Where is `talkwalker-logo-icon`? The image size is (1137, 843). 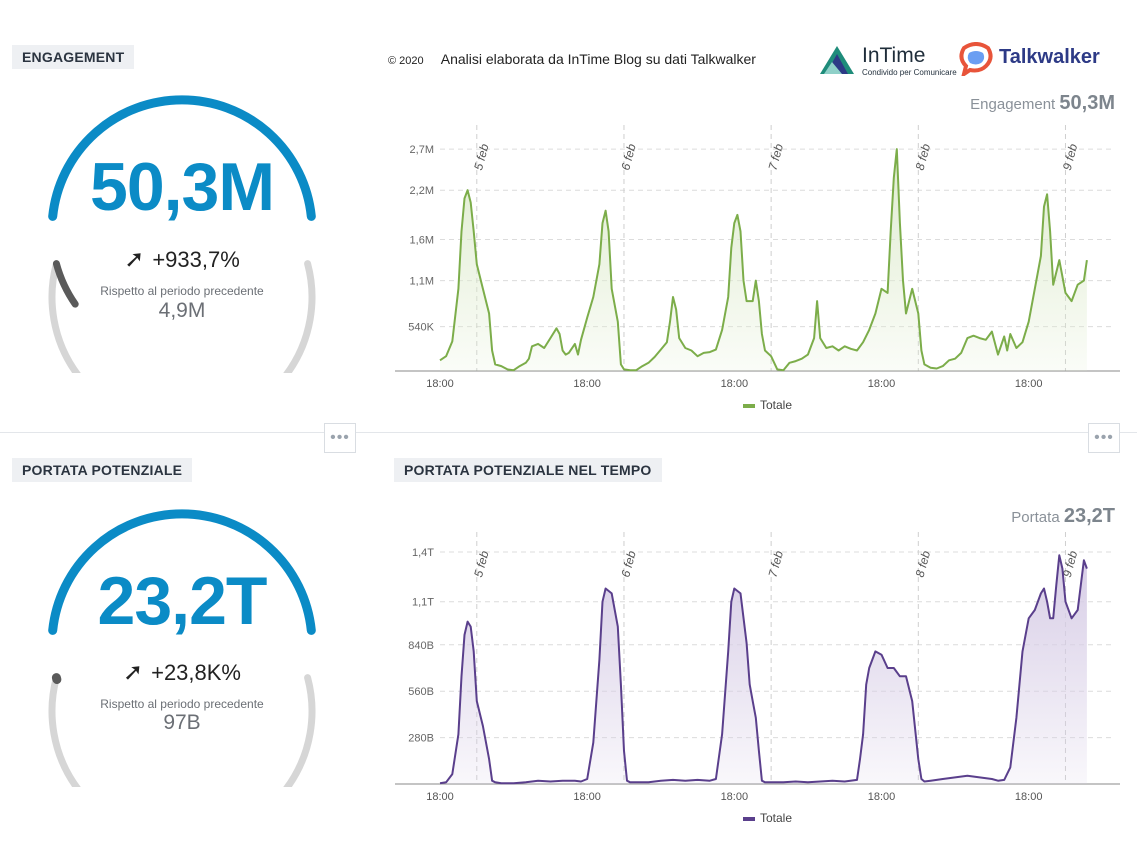
talkwalker-logo-icon is located at coordinates (976, 59).